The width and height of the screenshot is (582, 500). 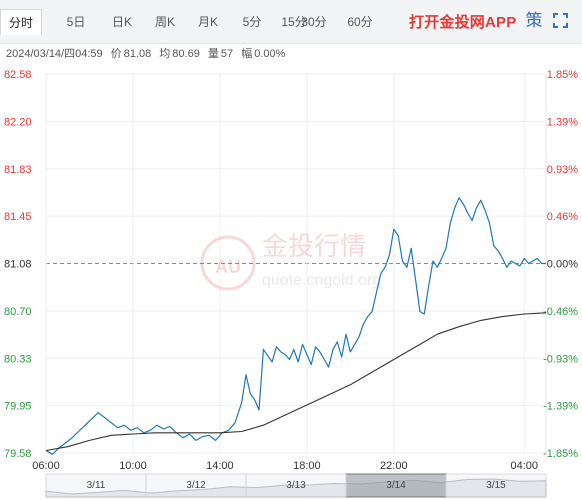 What do you see at coordinates (270, 54) in the screenshot?
I see `change-value: 0.00%` at bounding box center [270, 54].